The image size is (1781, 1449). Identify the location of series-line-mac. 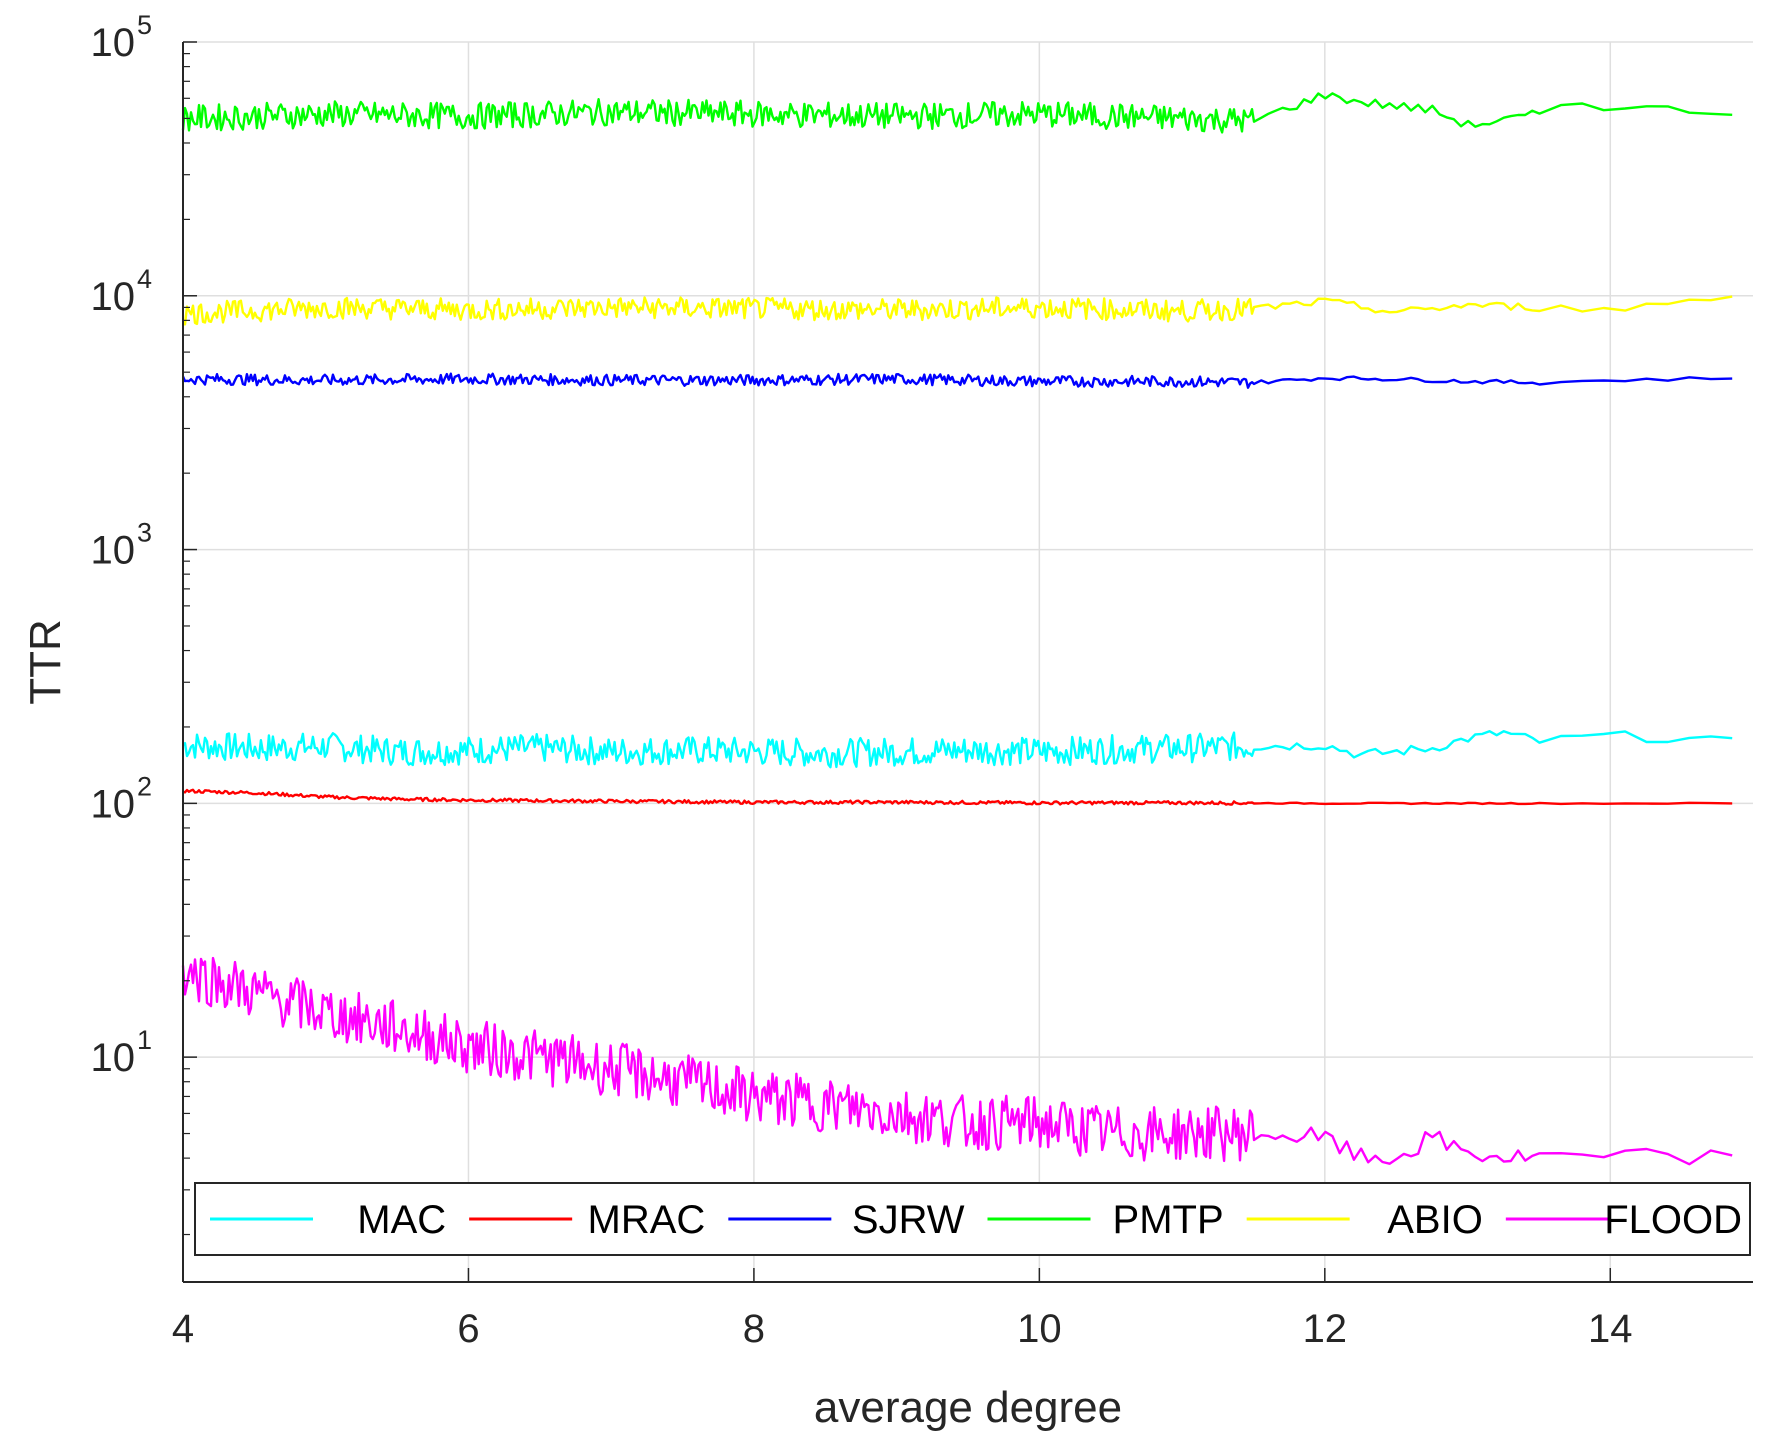
(957, 749).